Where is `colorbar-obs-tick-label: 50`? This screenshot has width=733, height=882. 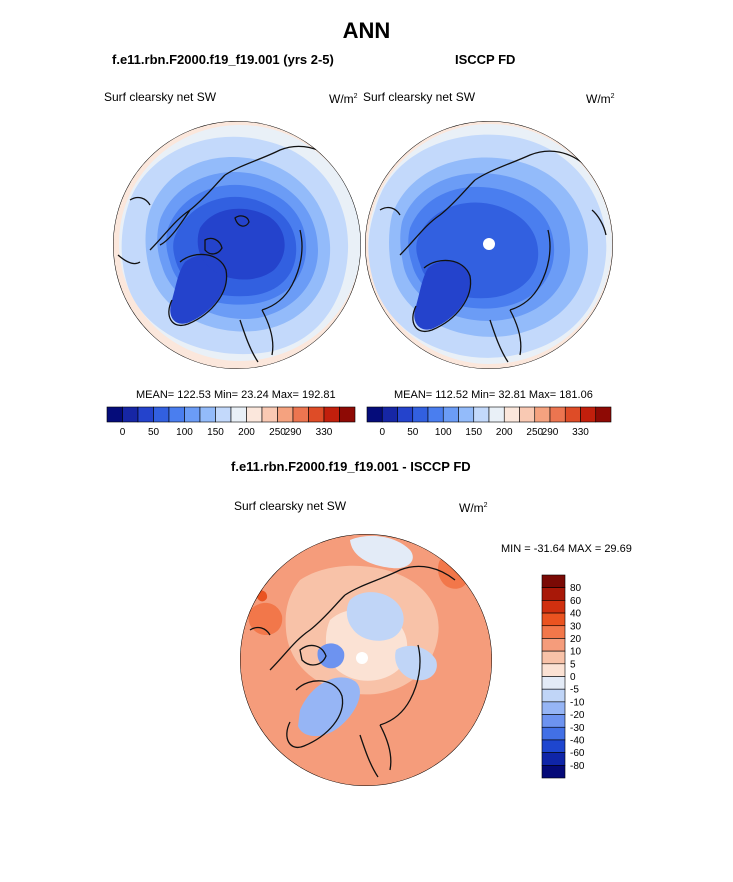 colorbar-obs-tick-label: 50 is located at coordinates (413, 432).